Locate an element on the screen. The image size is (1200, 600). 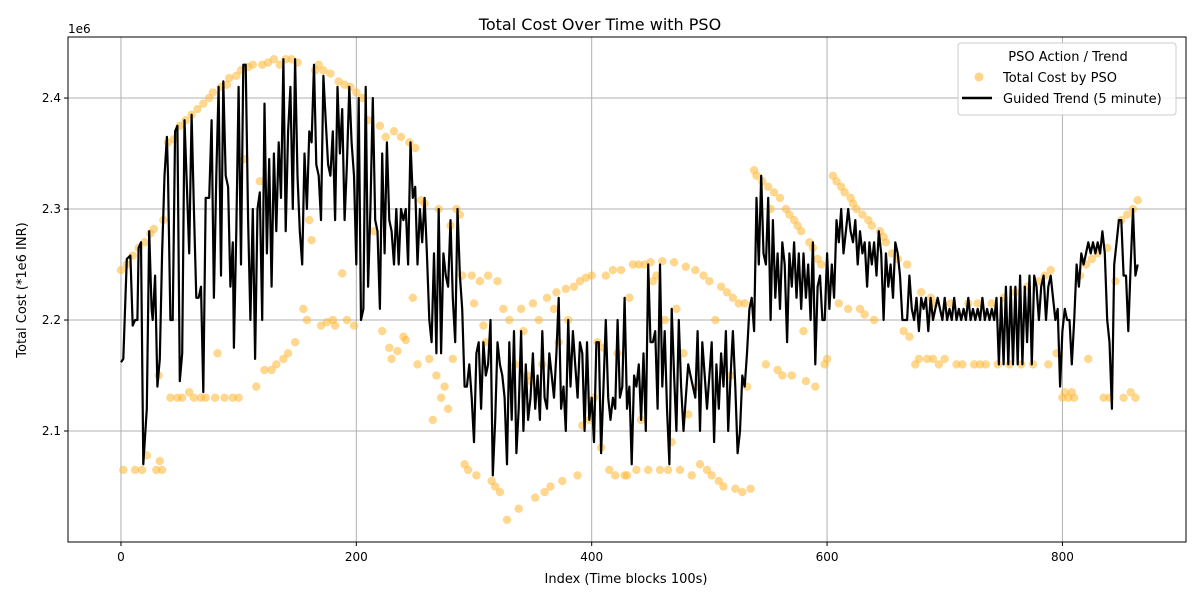
y-offset-label: 1e6 is located at coordinates (79, 29).